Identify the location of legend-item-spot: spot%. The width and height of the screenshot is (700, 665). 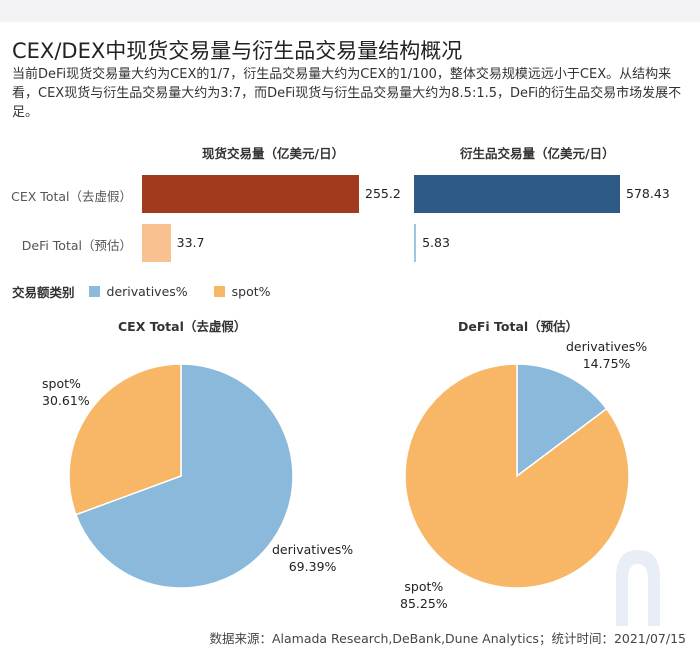
(242, 291).